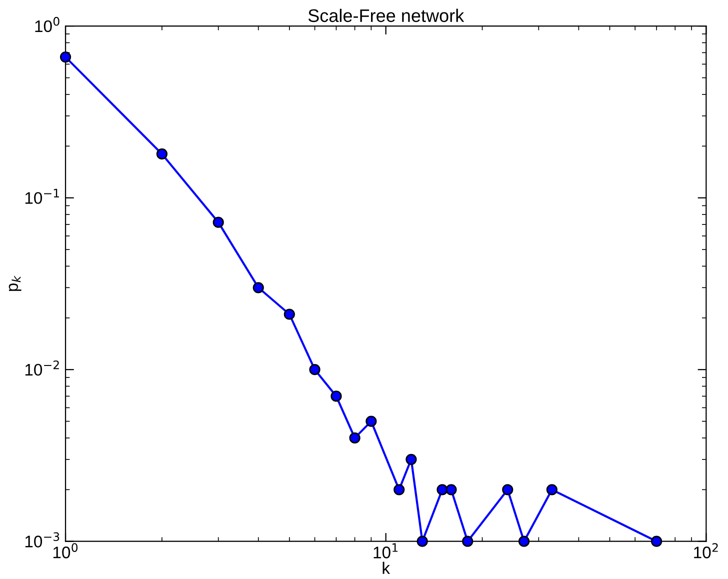  I want to click on x-axis-title: k, so click(386, 568).